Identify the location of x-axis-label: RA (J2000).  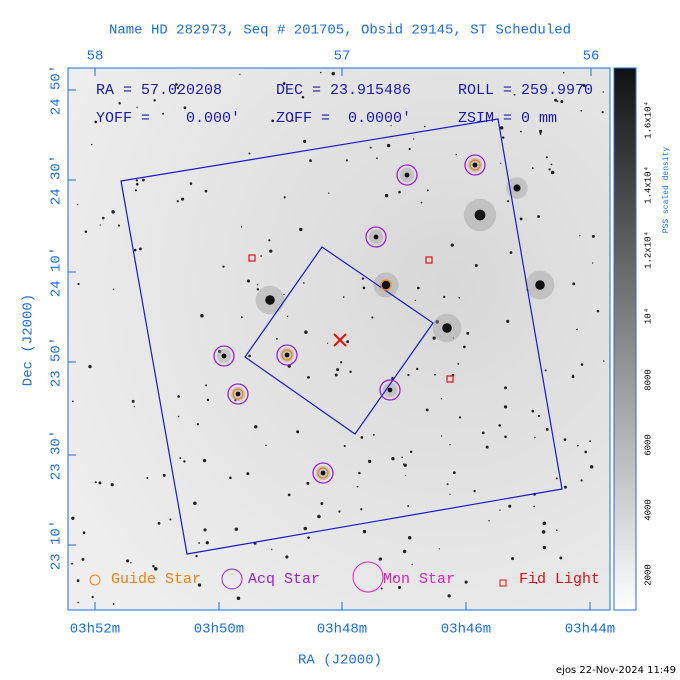
(340, 661).